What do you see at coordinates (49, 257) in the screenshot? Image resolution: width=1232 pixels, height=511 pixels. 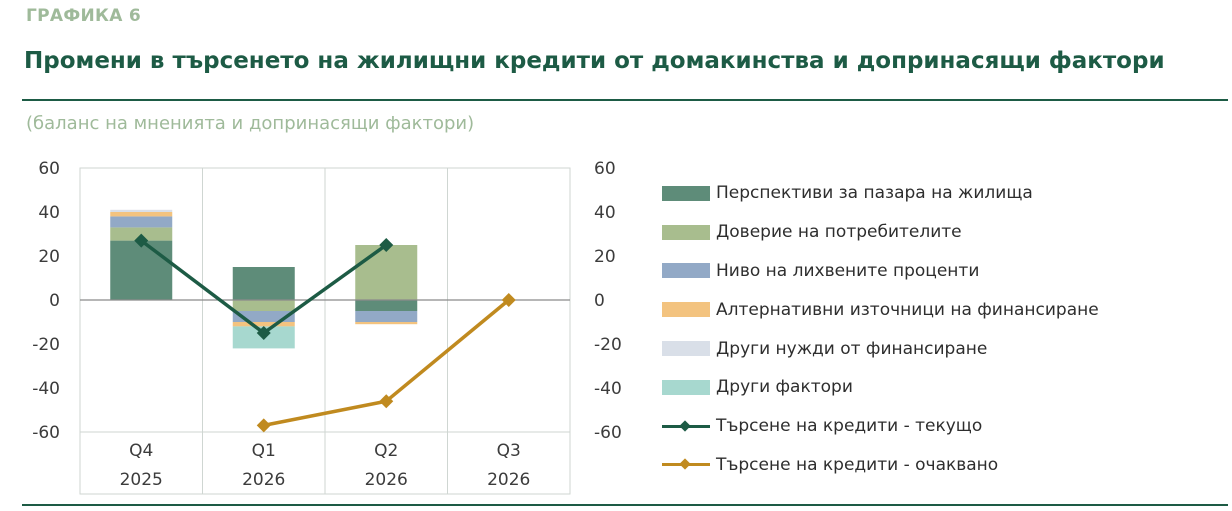 I see `y-tick-left: 20` at bounding box center [49, 257].